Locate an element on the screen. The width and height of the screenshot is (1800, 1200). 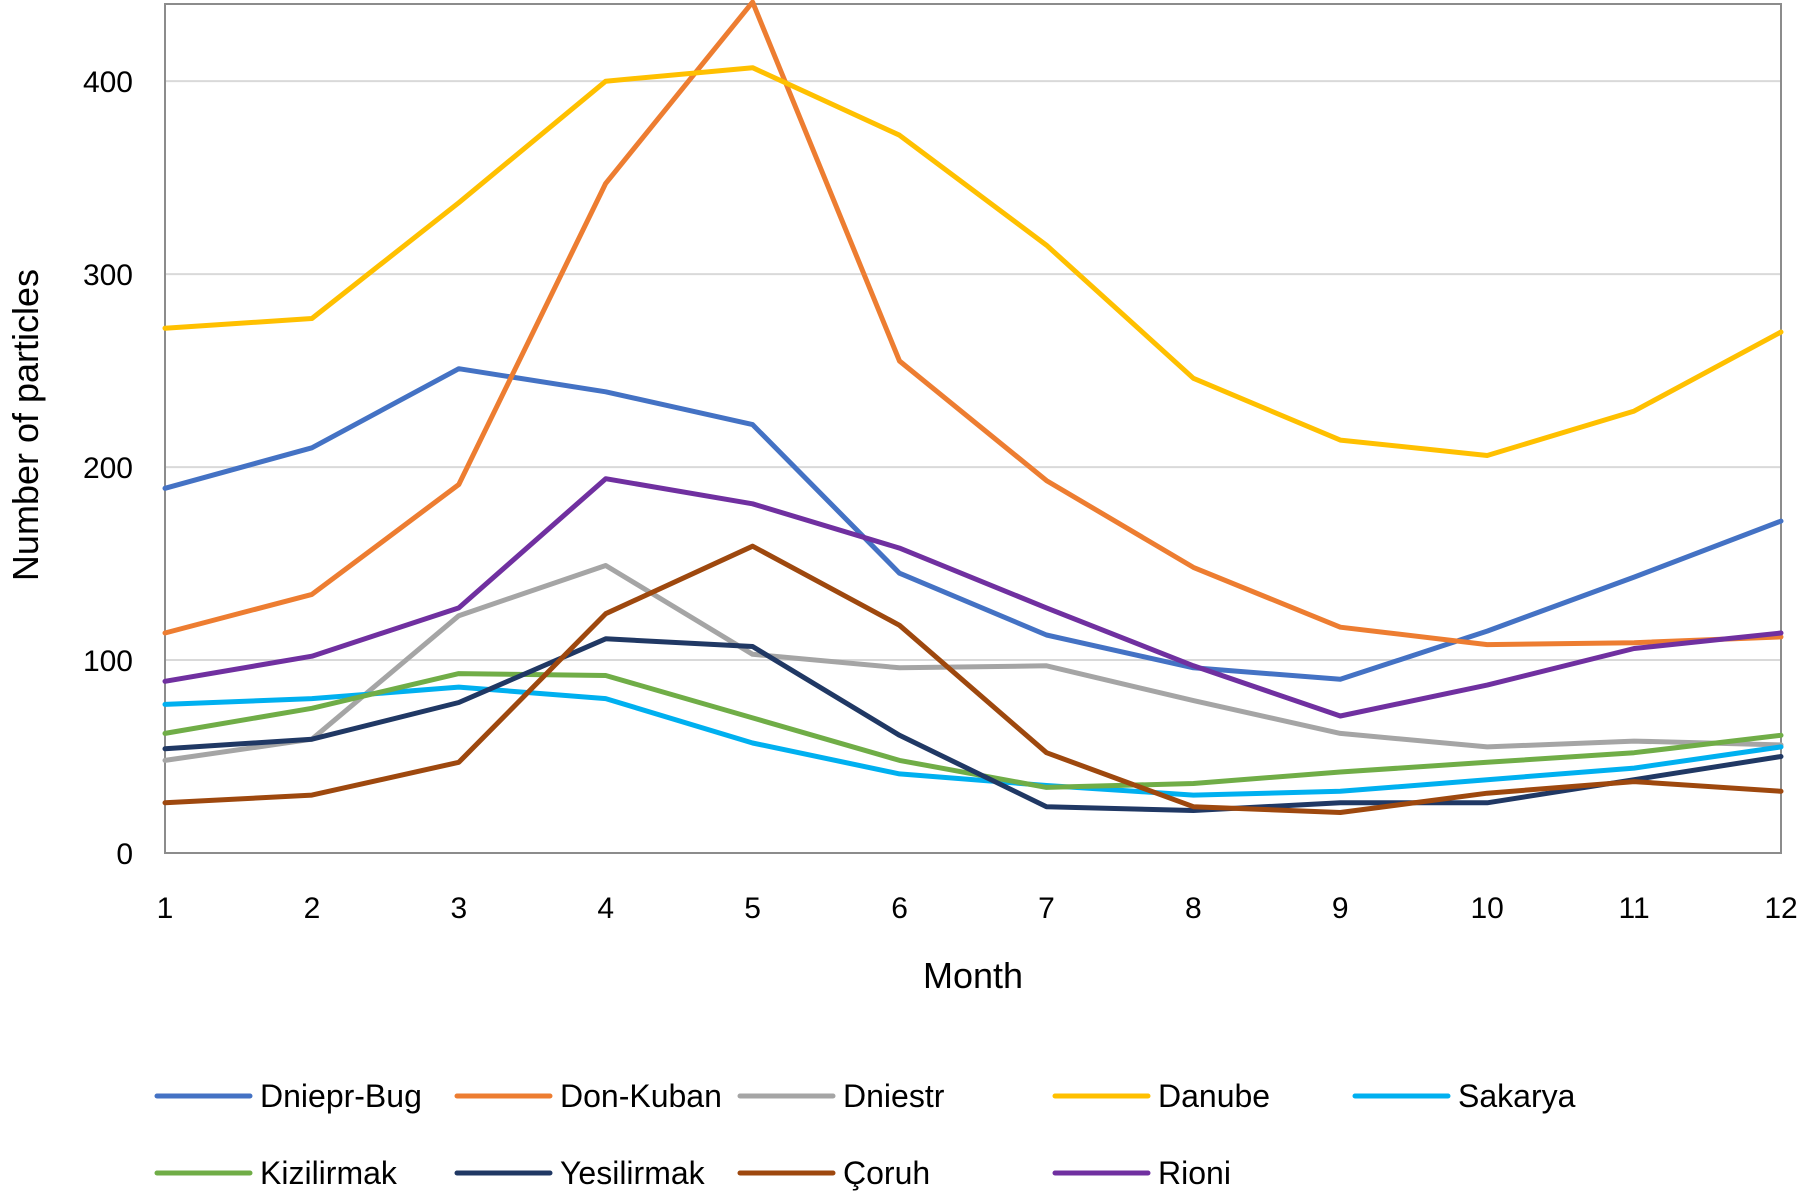
y-tick-label: 400 is located at coordinates (108, 82).